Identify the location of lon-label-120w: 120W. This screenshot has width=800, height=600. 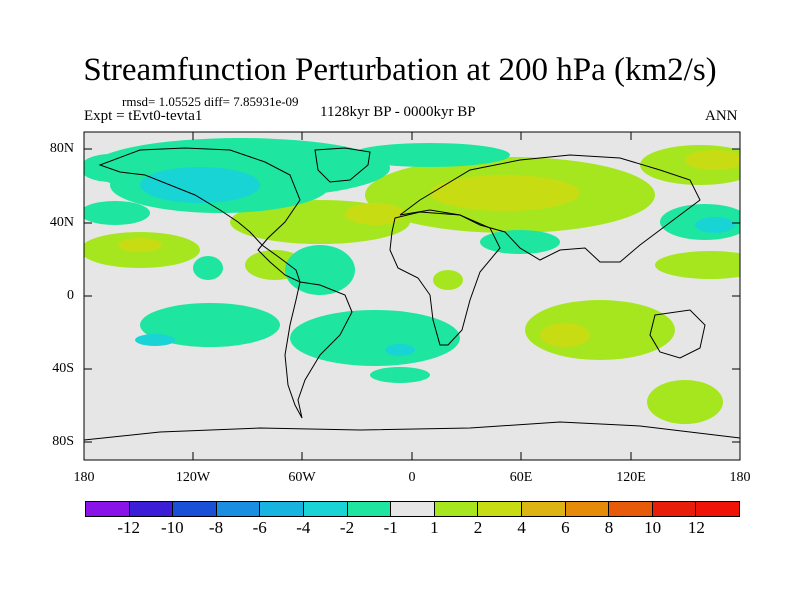
(193, 477).